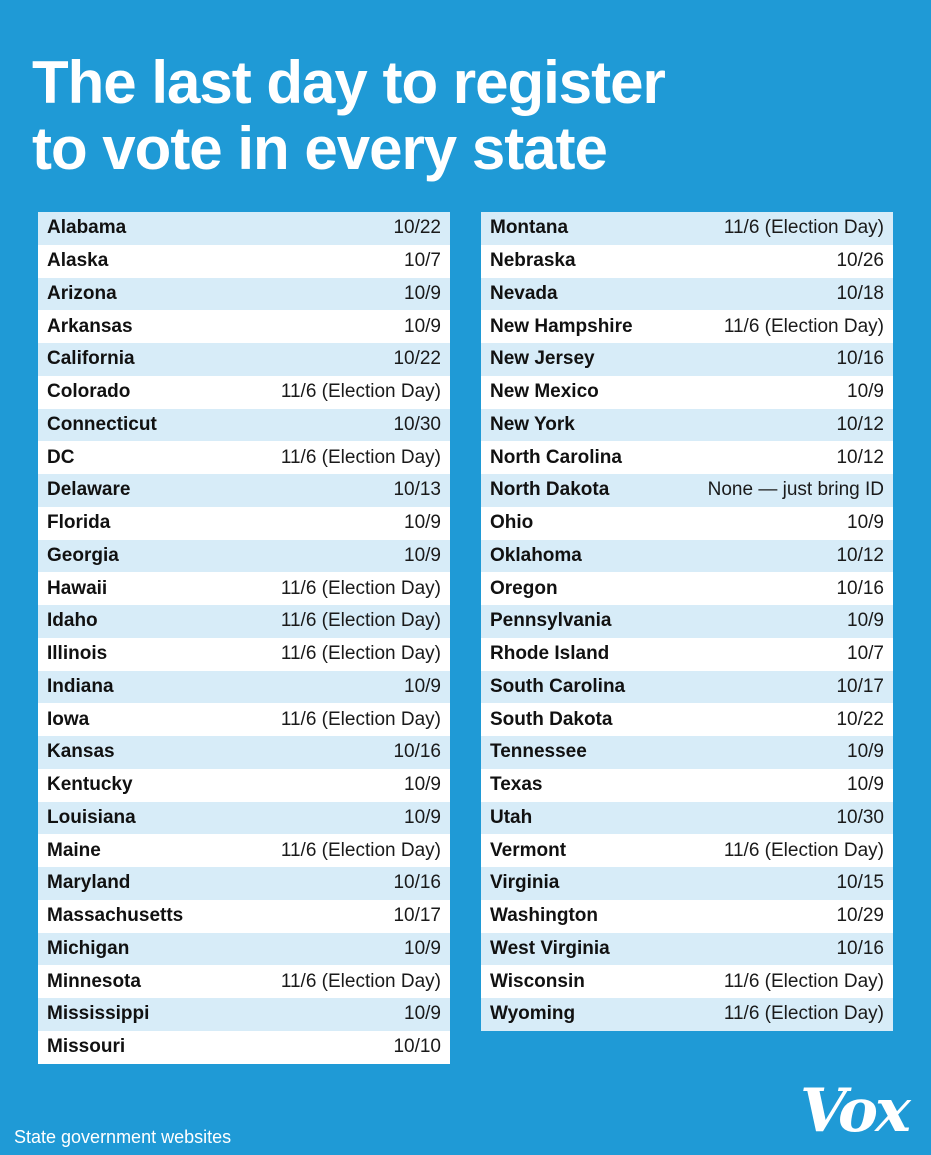  What do you see at coordinates (551, 621) in the screenshot?
I see `state-name: Pennsylvania` at bounding box center [551, 621].